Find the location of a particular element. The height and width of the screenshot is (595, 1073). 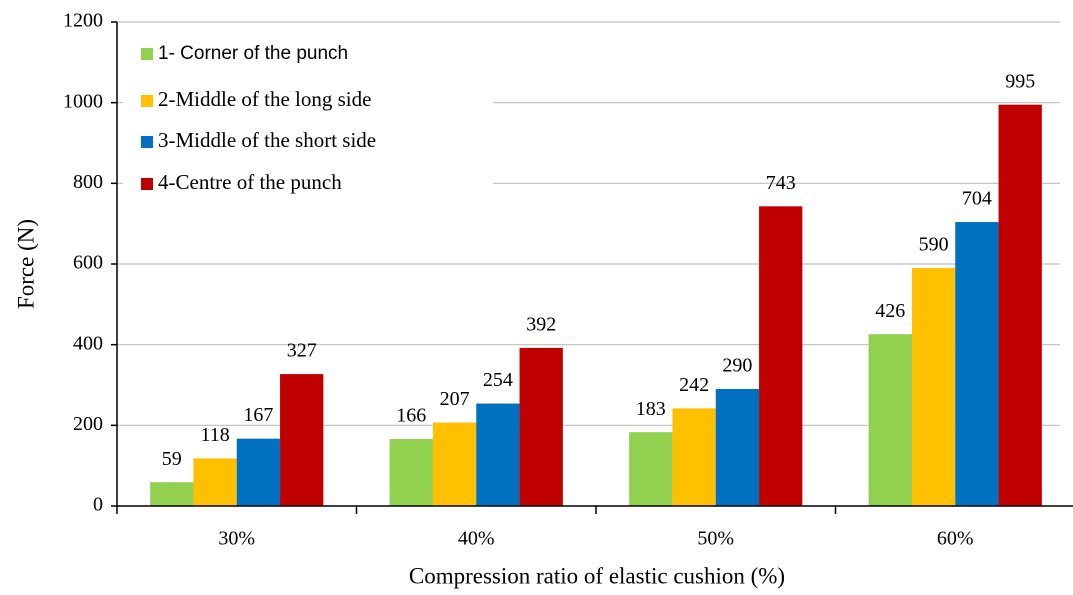

legend-label: 1- Corner of the punch is located at coordinates (253, 53).